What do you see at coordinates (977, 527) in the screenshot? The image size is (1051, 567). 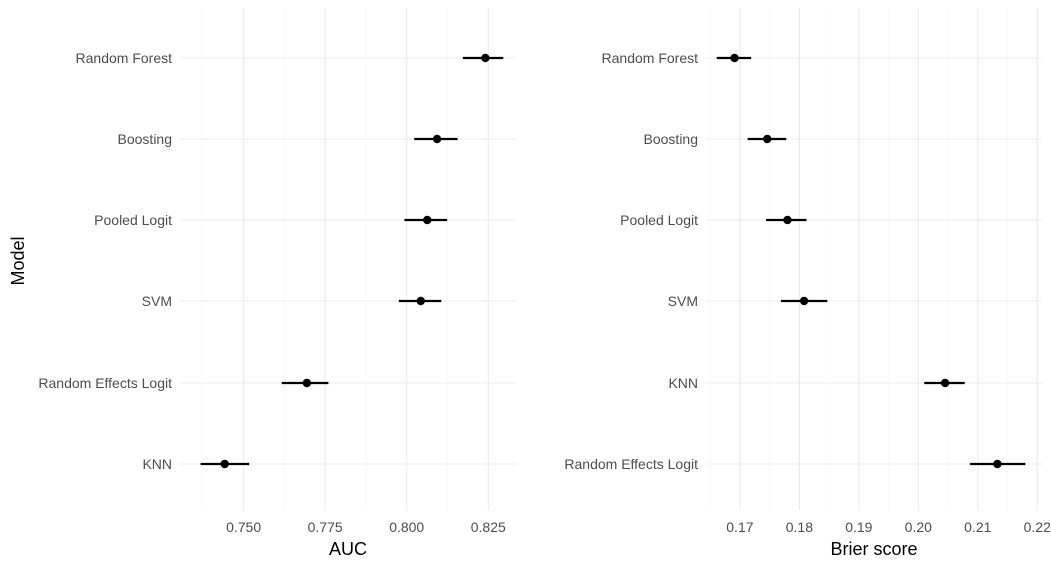 I see `x-tick-label: 0.21` at bounding box center [977, 527].